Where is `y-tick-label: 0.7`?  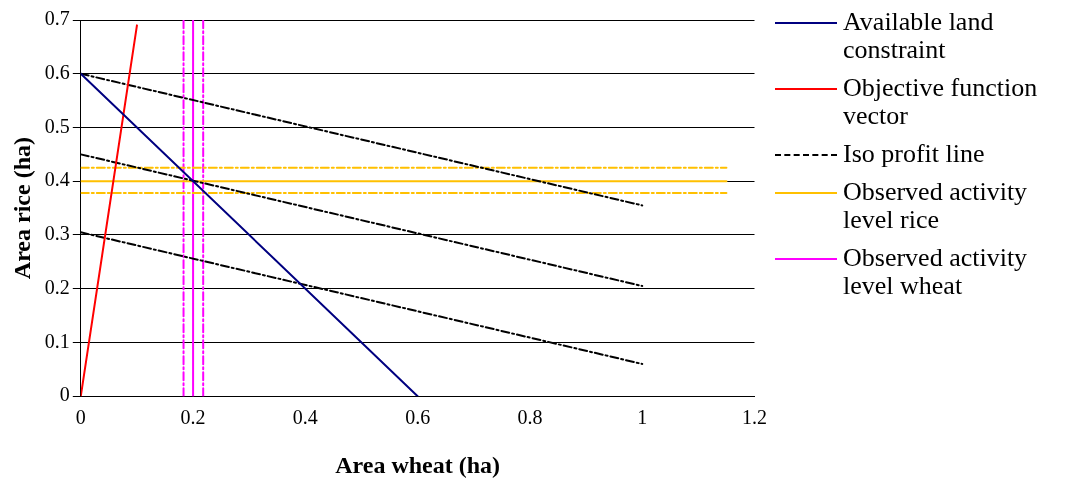 y-tick-label: 0.7 is located at coordinates (57, 18).